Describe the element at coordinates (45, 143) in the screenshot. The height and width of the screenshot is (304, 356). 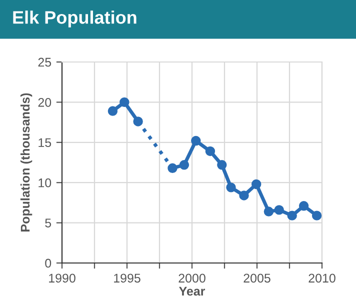
I see `y-tick-label: 15` at that location.